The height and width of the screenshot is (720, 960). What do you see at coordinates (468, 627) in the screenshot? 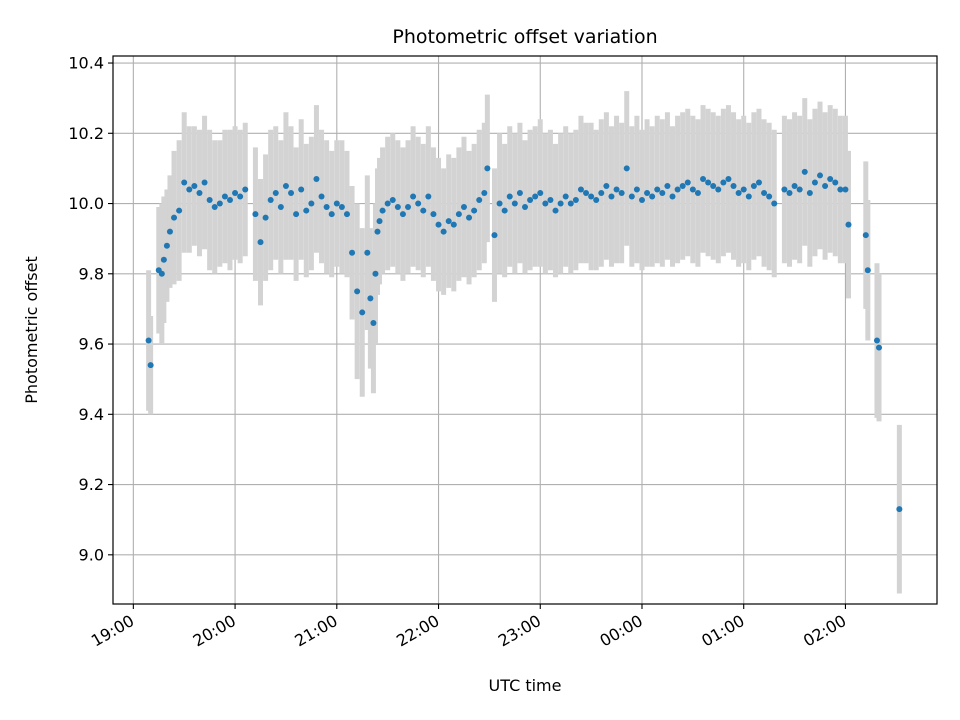
I see `x-axis-ticks: 19:00 20:00 21:00 22:00 23:00 00:00 01:00 02:00` at bounding box center [468, 627].